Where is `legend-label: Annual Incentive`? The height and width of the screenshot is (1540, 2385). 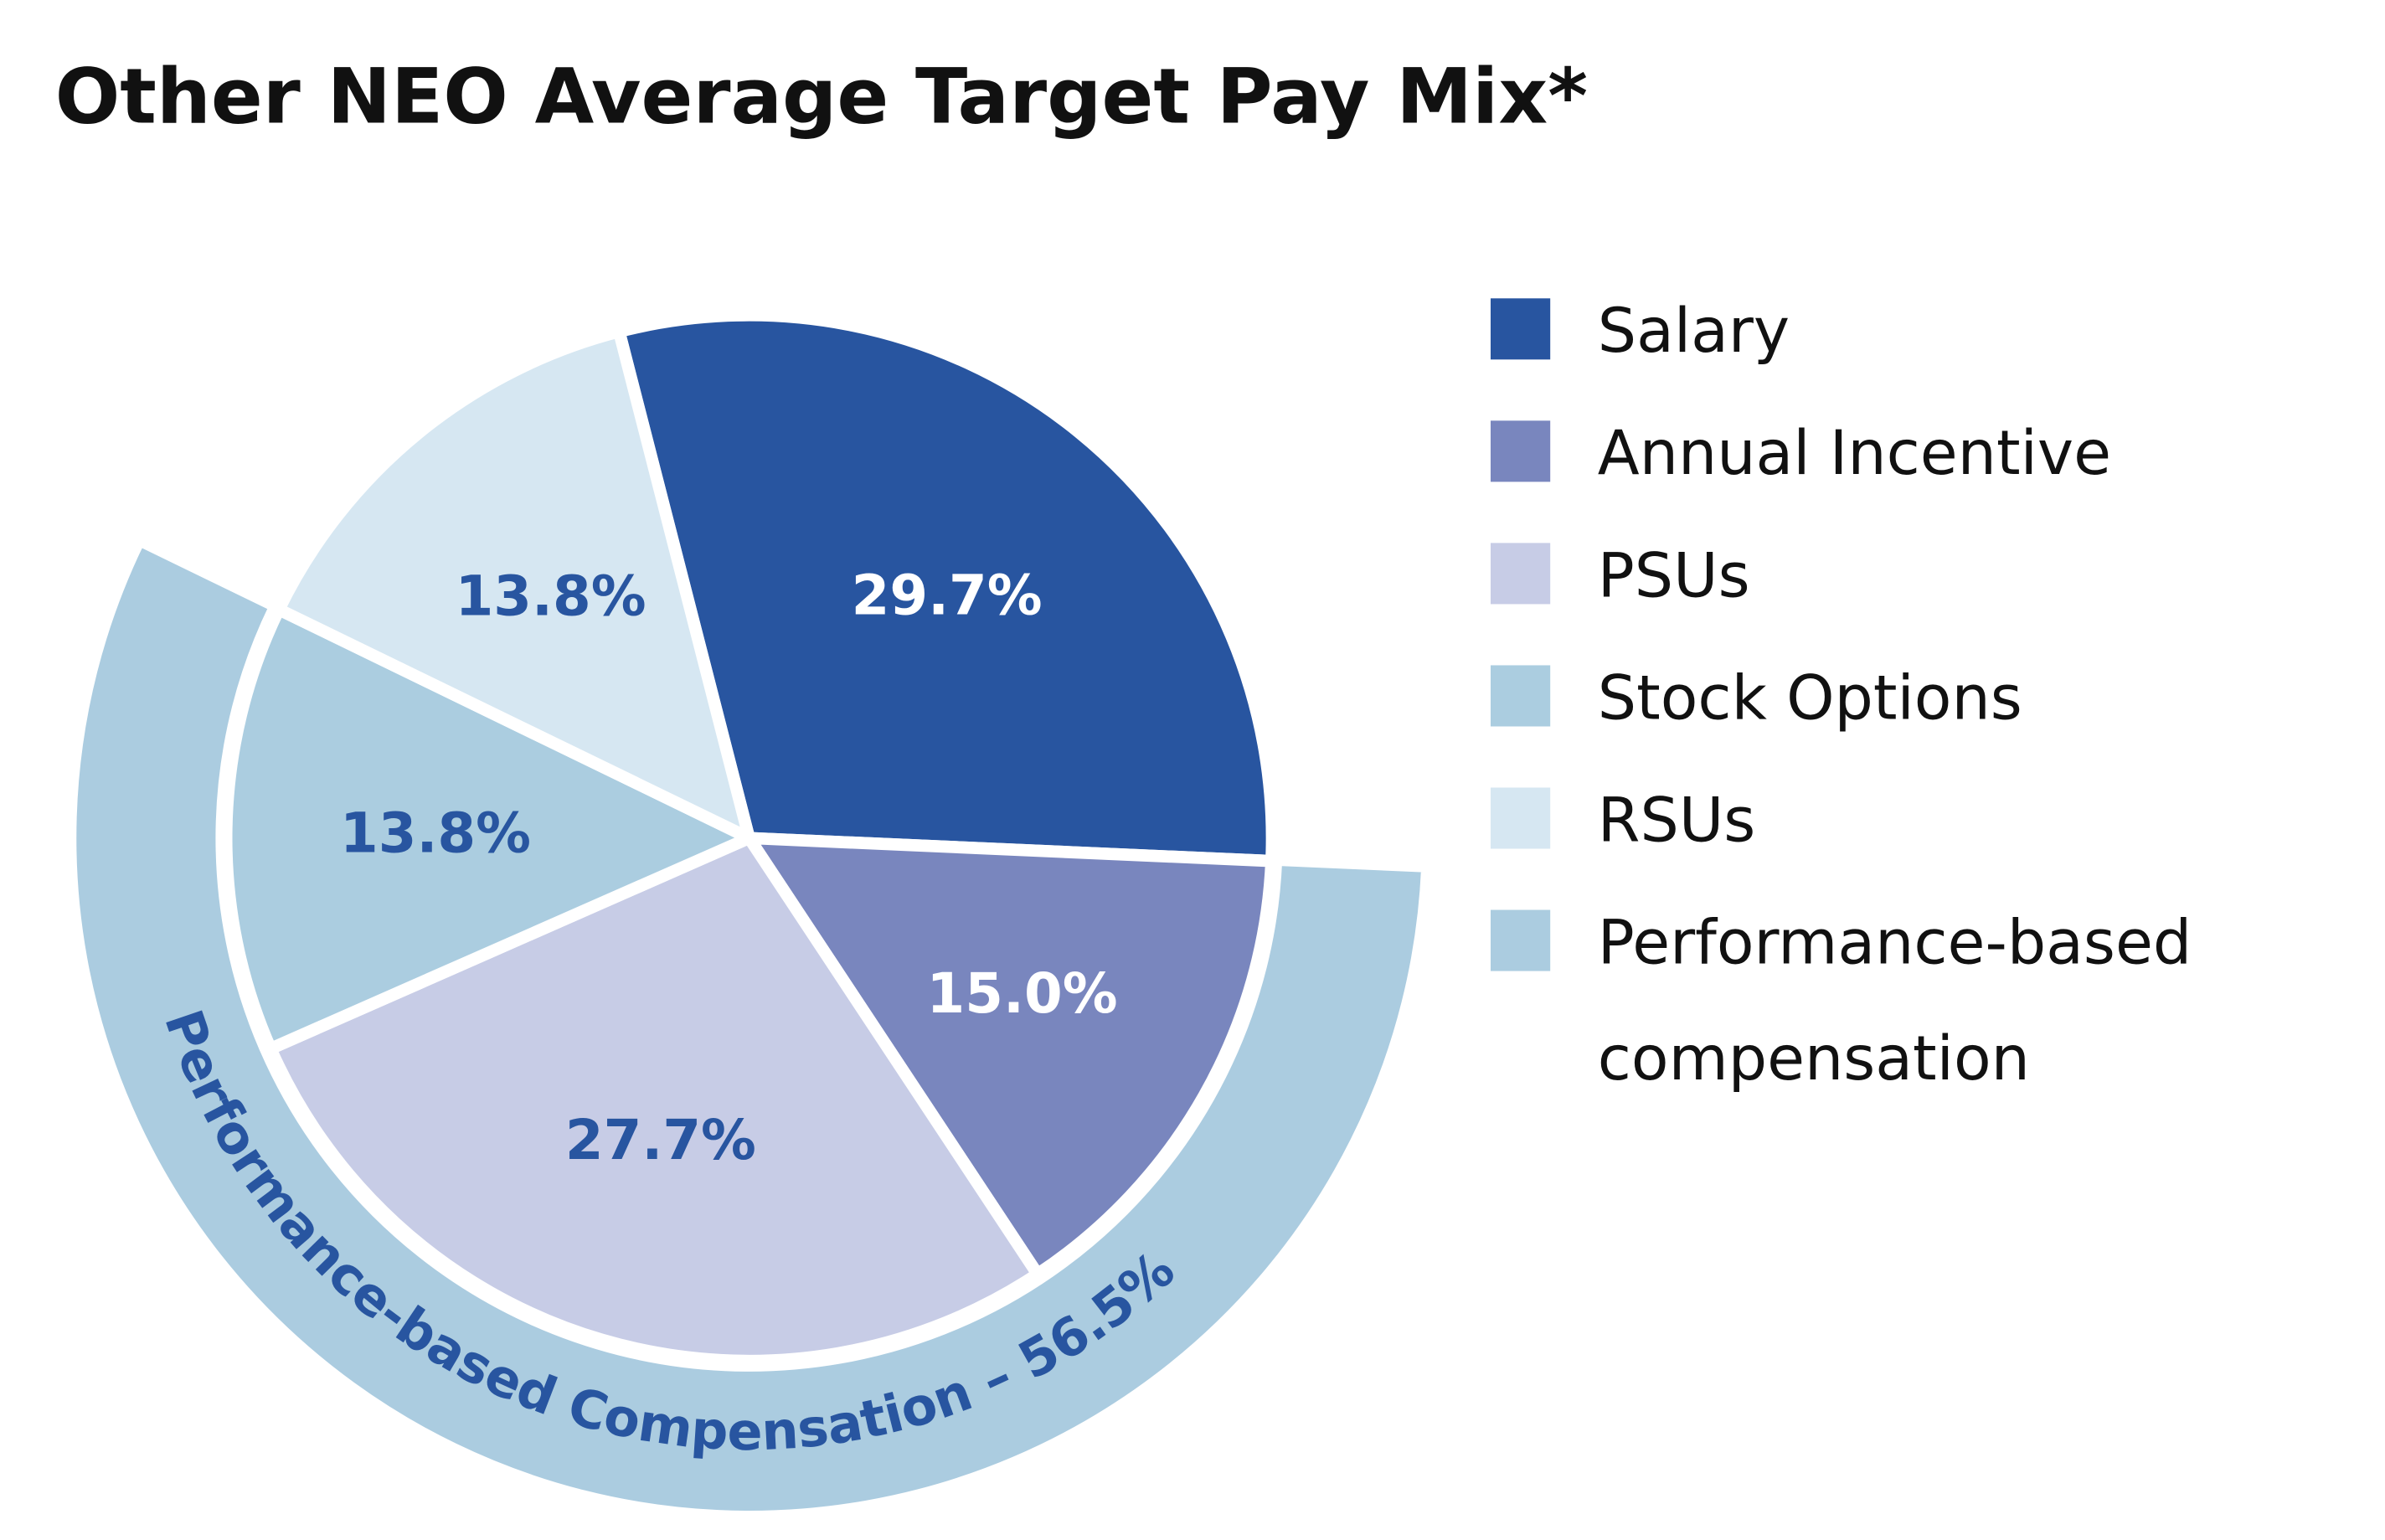 legend-label: Annual Incentive is located at coordinates (1854, 454).